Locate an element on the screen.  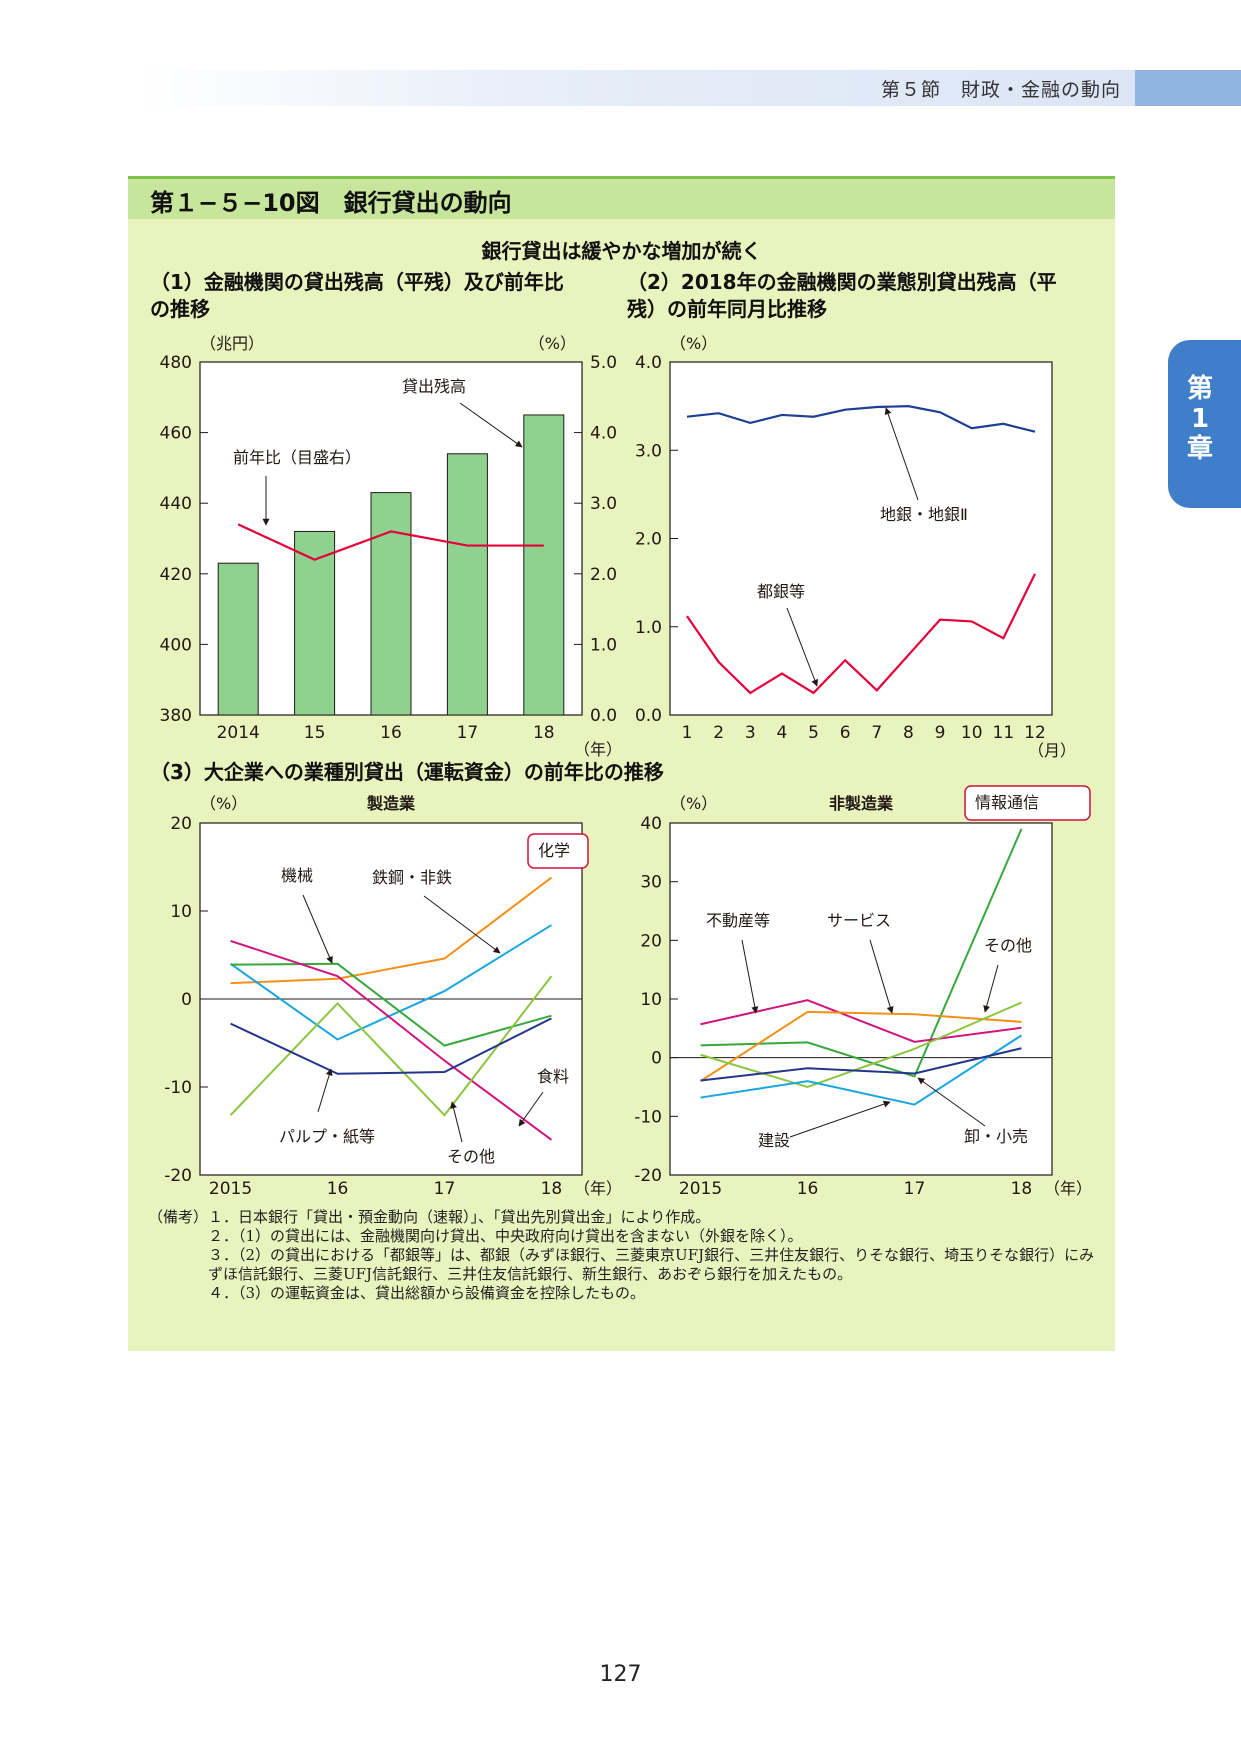
chart1-line-series is located at coordinates (390, 542).